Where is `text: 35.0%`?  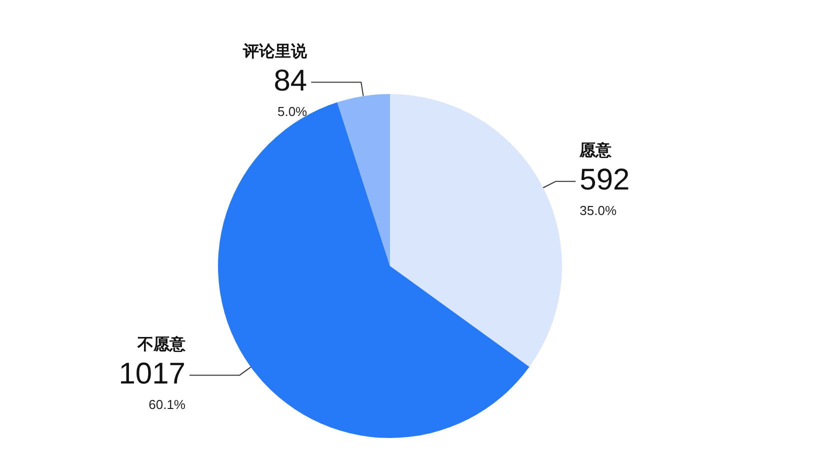 text: 35.0% is located at coordinates (598, 210).